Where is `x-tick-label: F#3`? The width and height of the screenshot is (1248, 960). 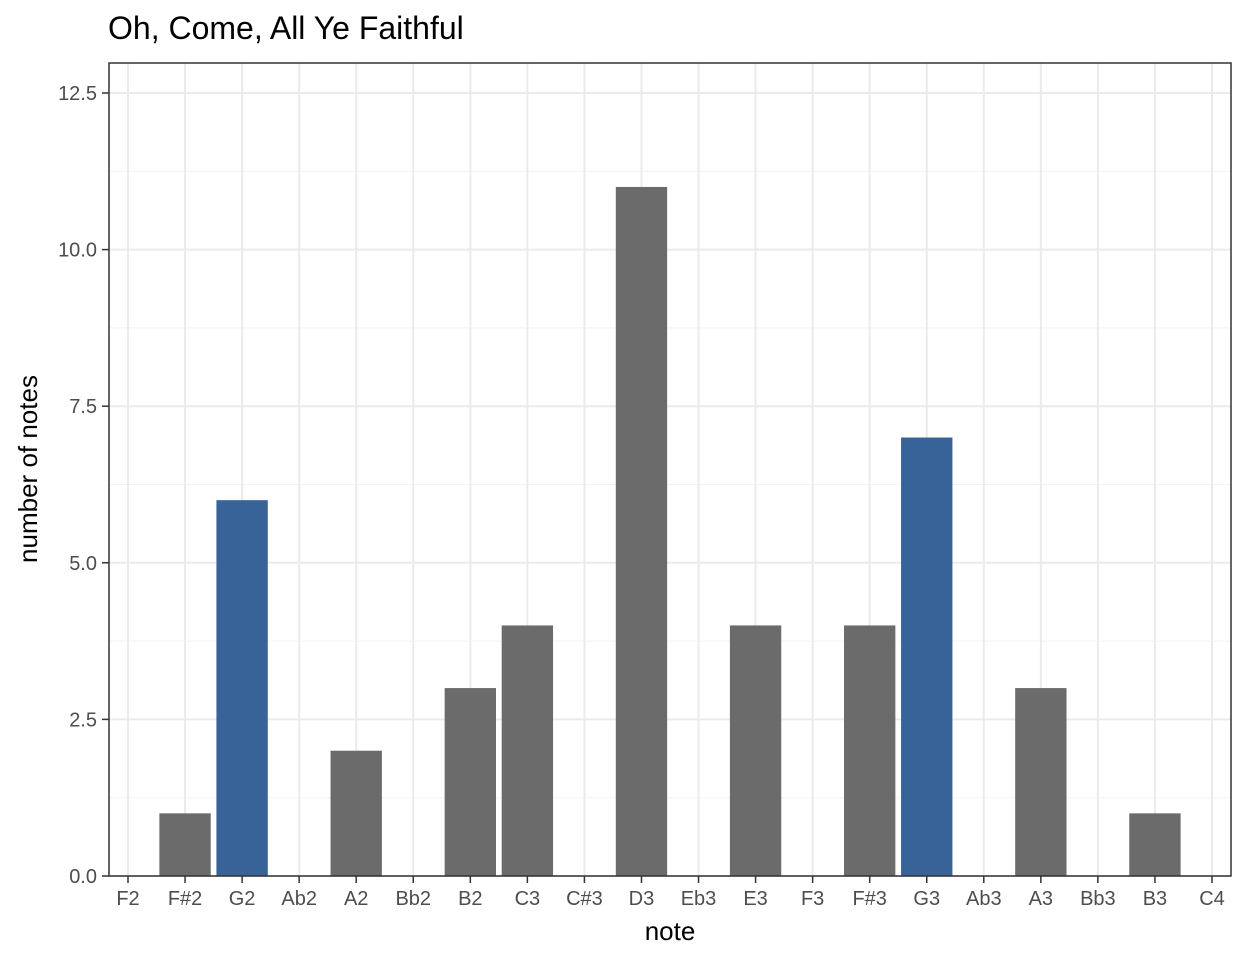 x-tick-label: F#3 is located at coordinates (869, 899).